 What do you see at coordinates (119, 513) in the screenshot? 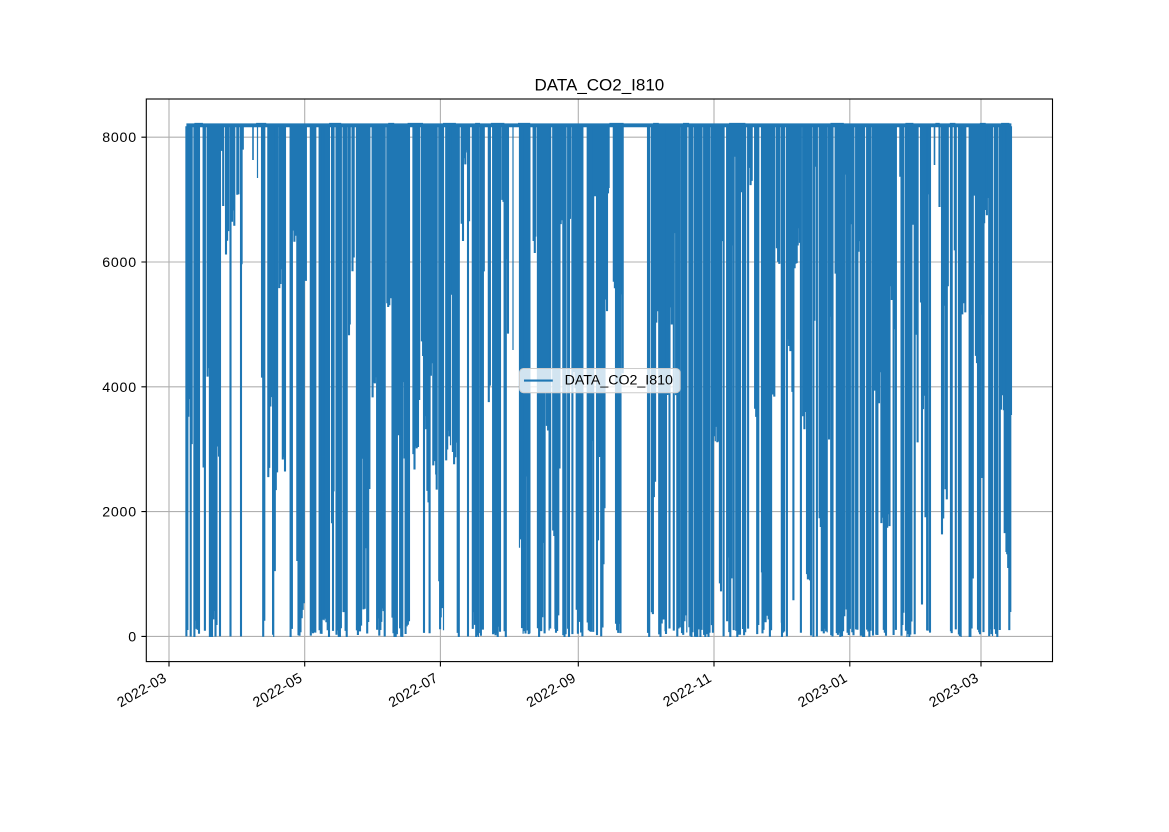
I see `svg-text: 2000` at bounding box center [119, 513].